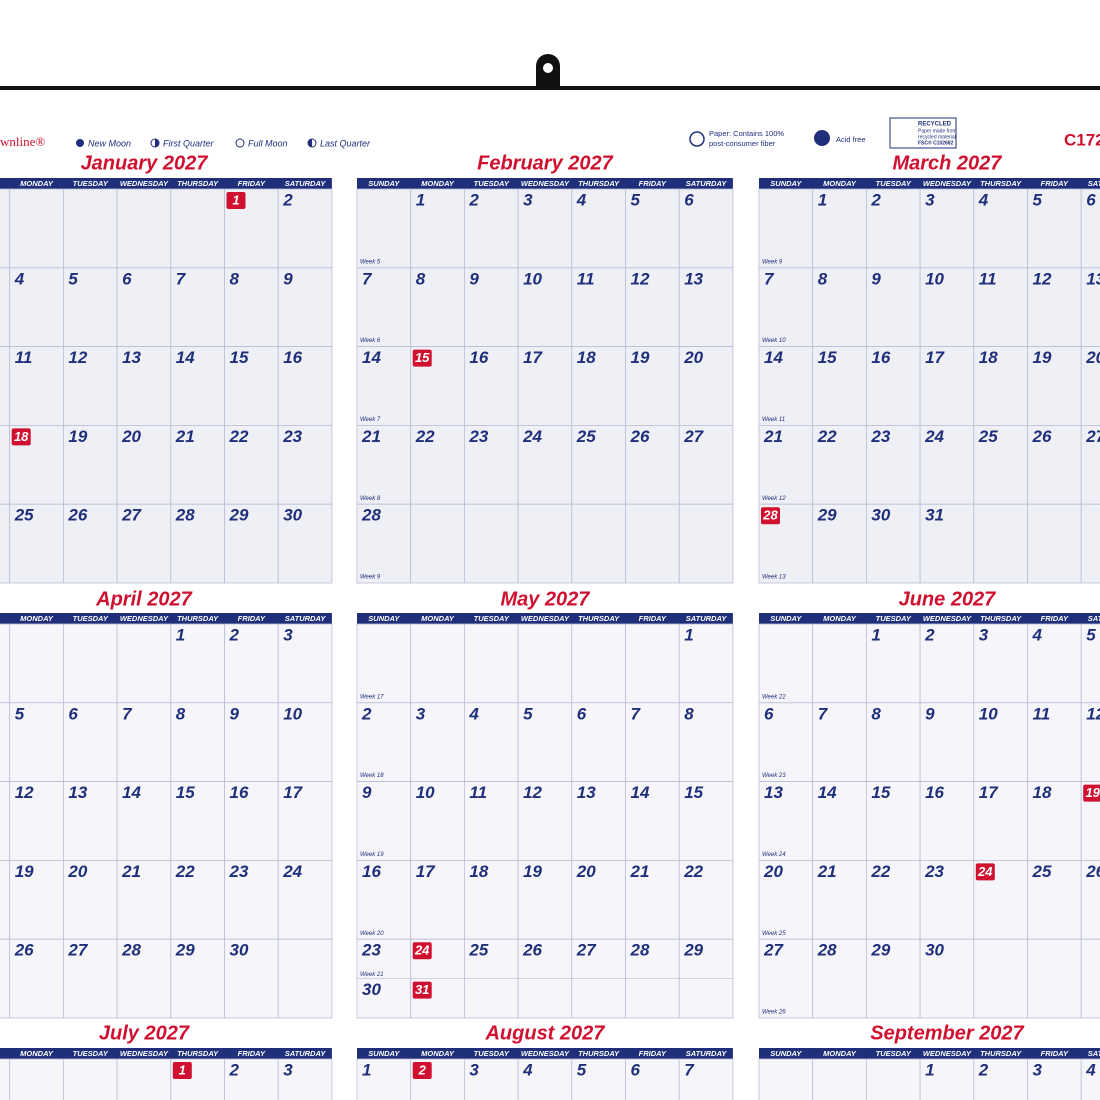 The width and height of the screenshot is (1100, 1100). What do you see at coordinates (746, 133) in the screenshot?
I see `paper-note: Paper: Contains 100%` at bounding box center [746, 133].